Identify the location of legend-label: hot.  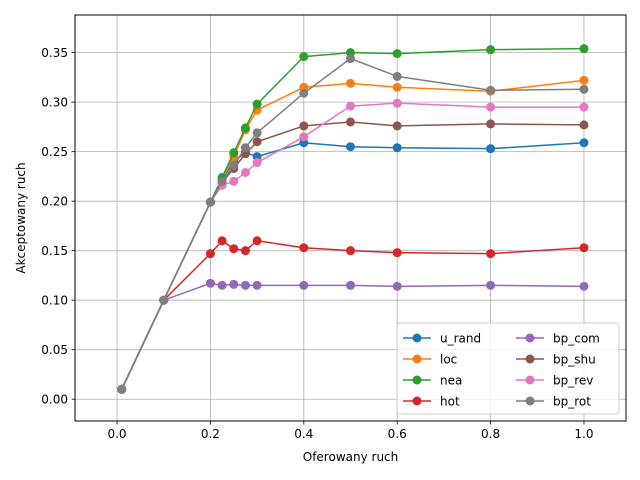
(450, 401).